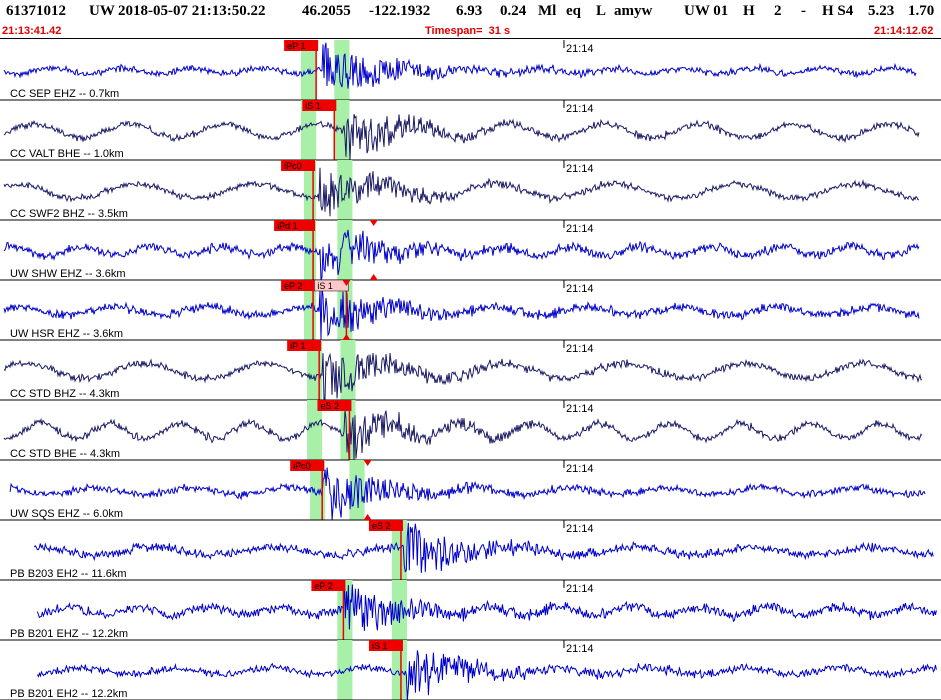  What do you see at coordinates (904, 31) in the screenshot?
I see `end-time: 21:14:12.62` at bounding box center [904, 31].